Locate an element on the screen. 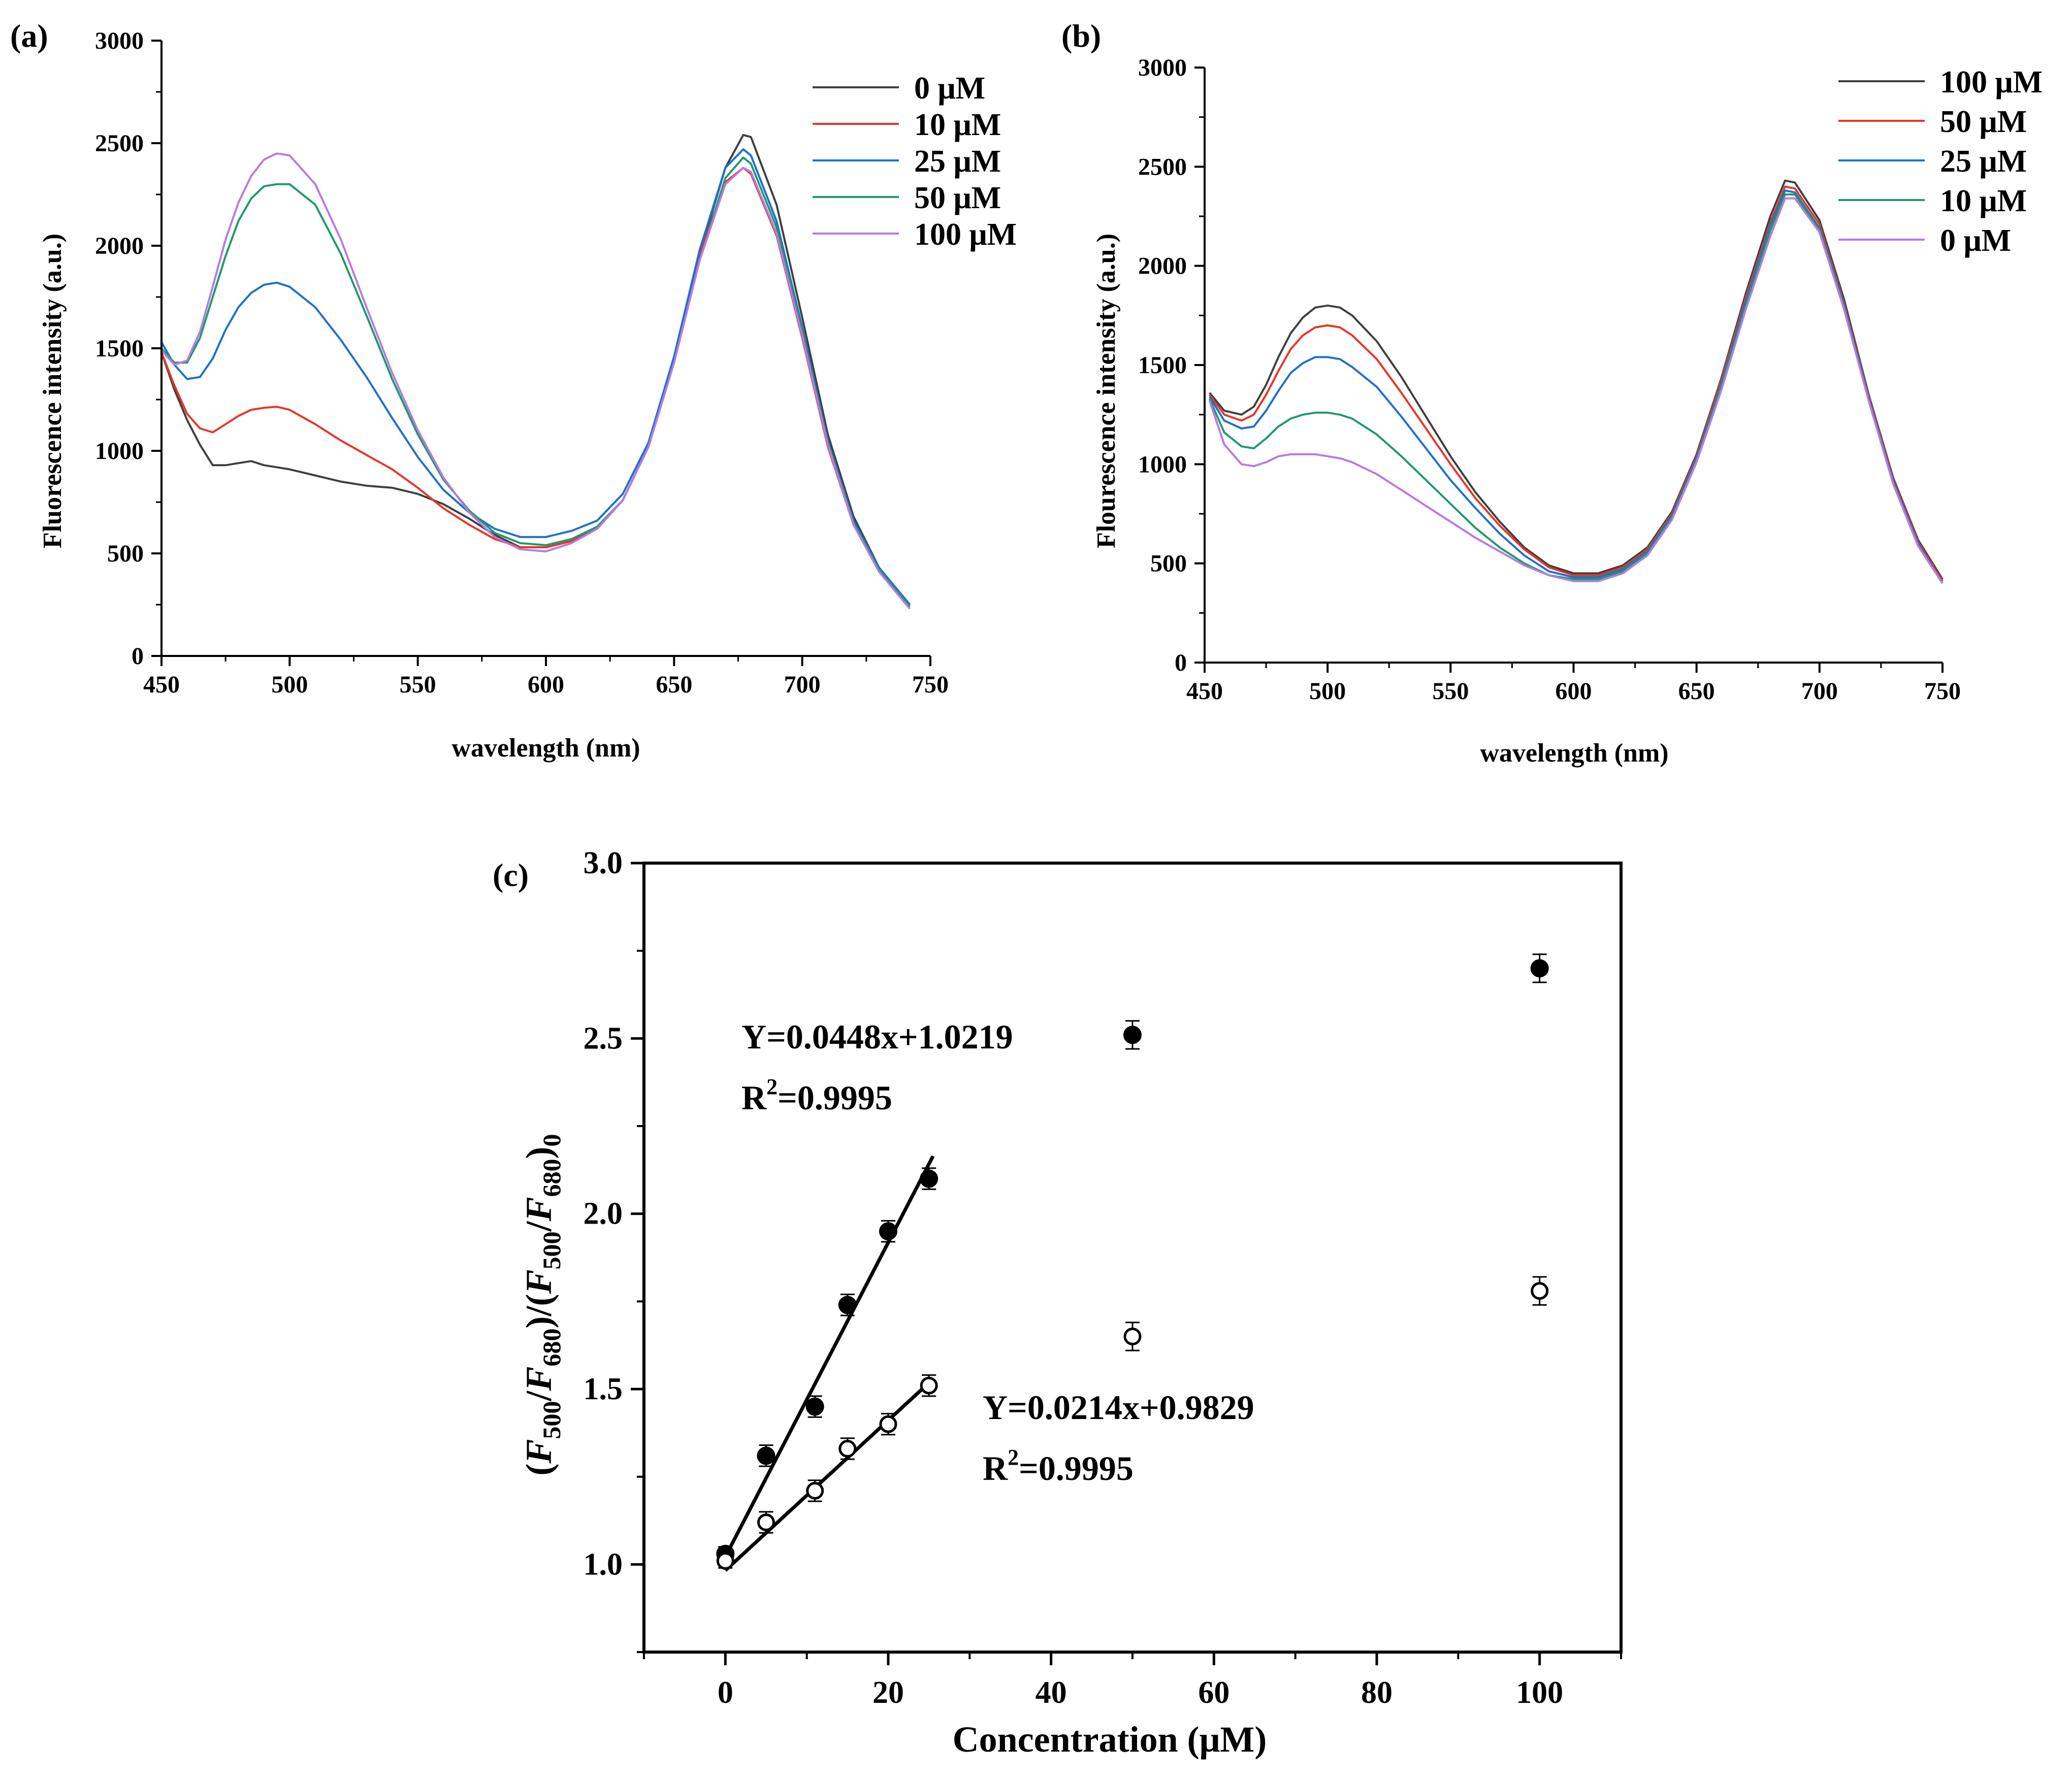  ylabel-part-1: F is located at coordinates (539, 1451).